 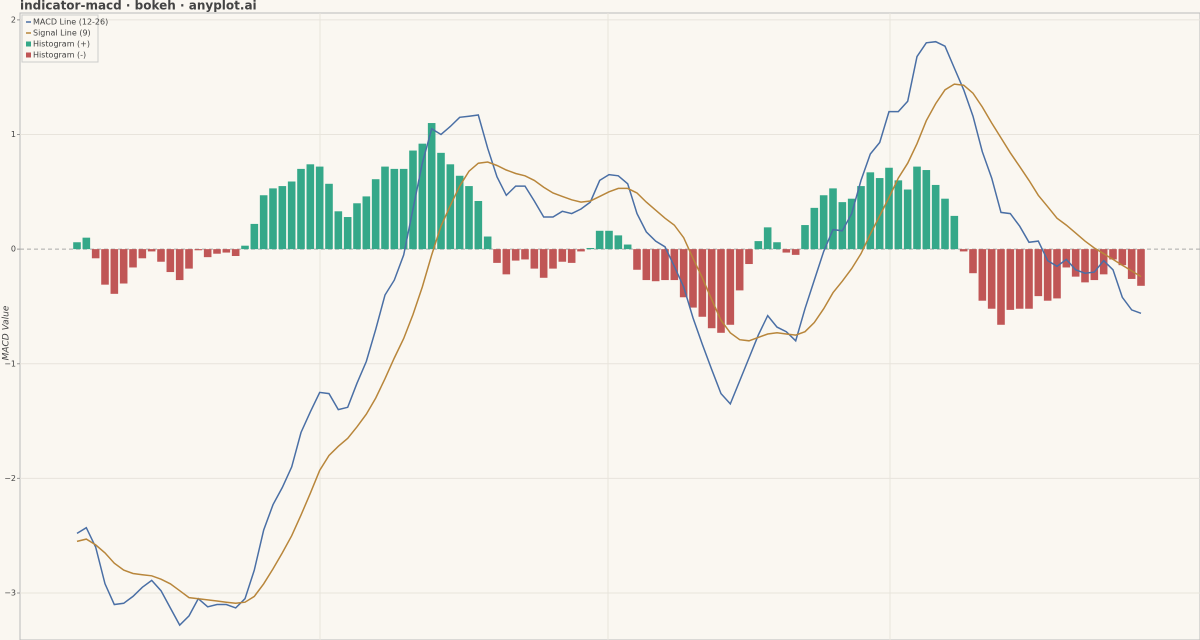 What do you see at coordinates (28, 55) in the screenshot?
I see `legend-swatch` at bounding box center [28, 55].